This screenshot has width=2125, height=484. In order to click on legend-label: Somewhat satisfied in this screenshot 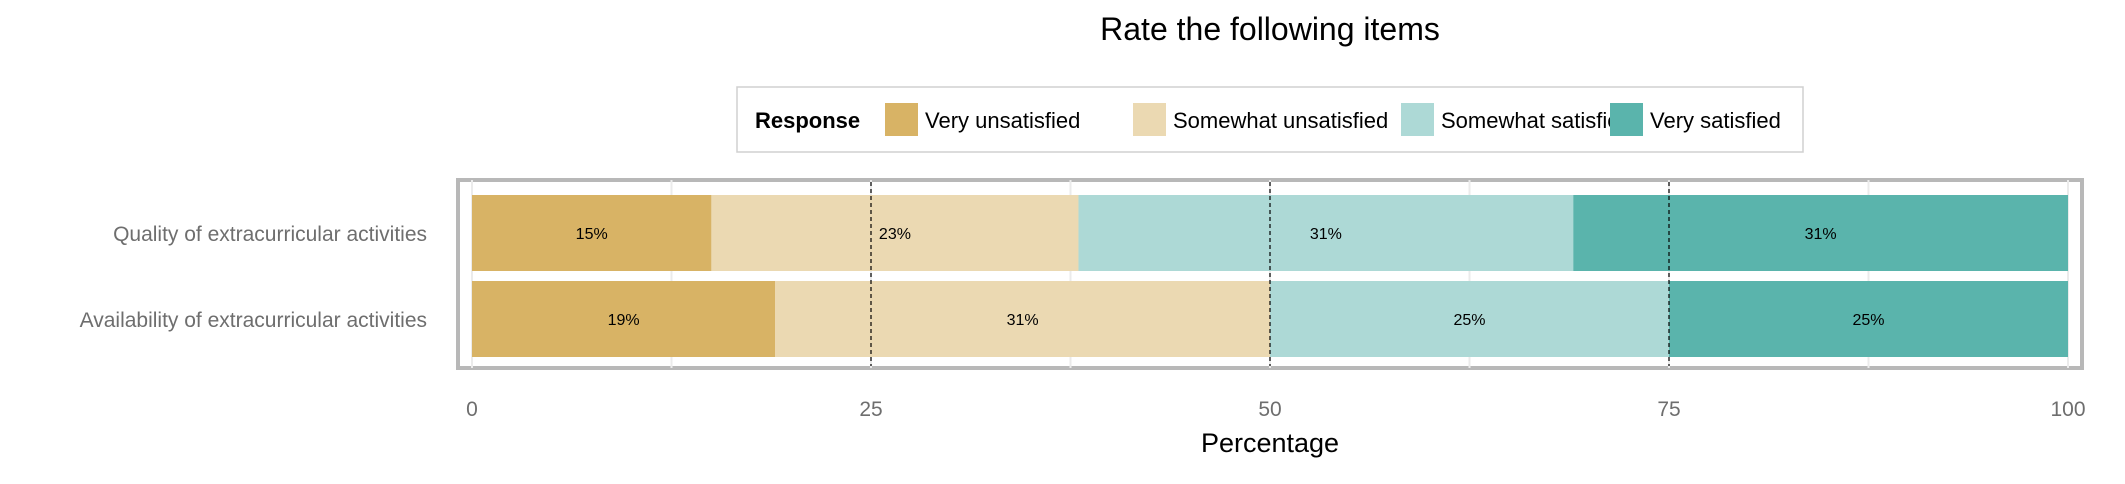, I will do `click(1536, 120)`.